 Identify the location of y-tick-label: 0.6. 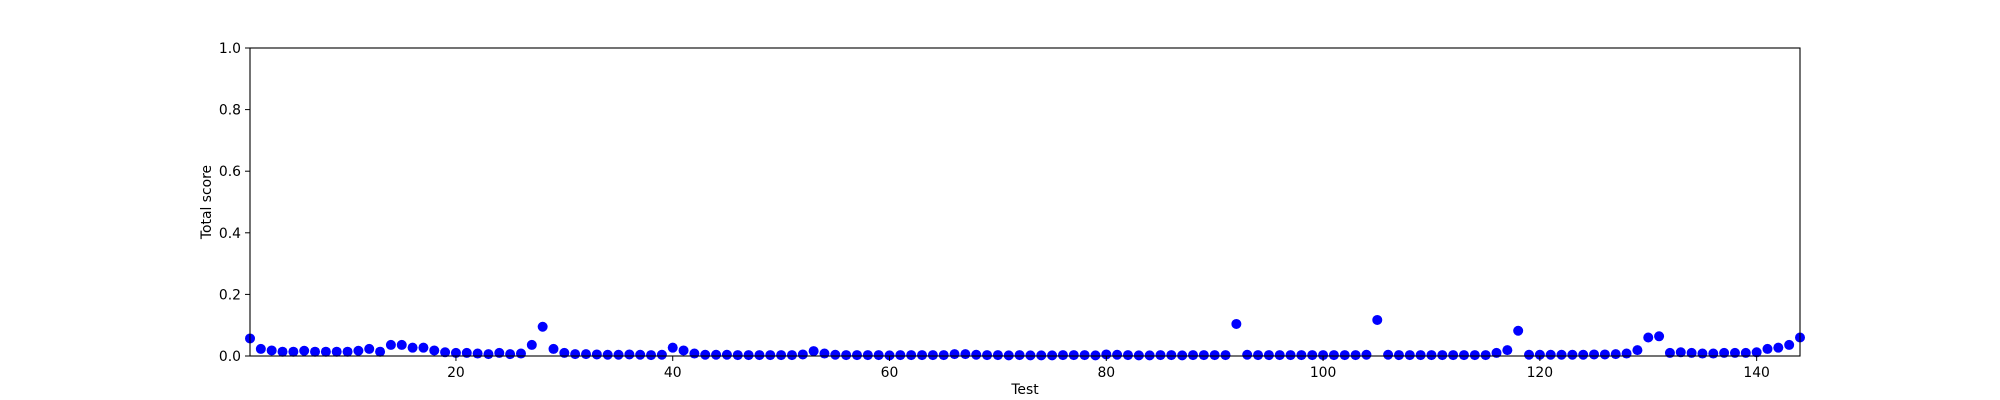
(230, 172).